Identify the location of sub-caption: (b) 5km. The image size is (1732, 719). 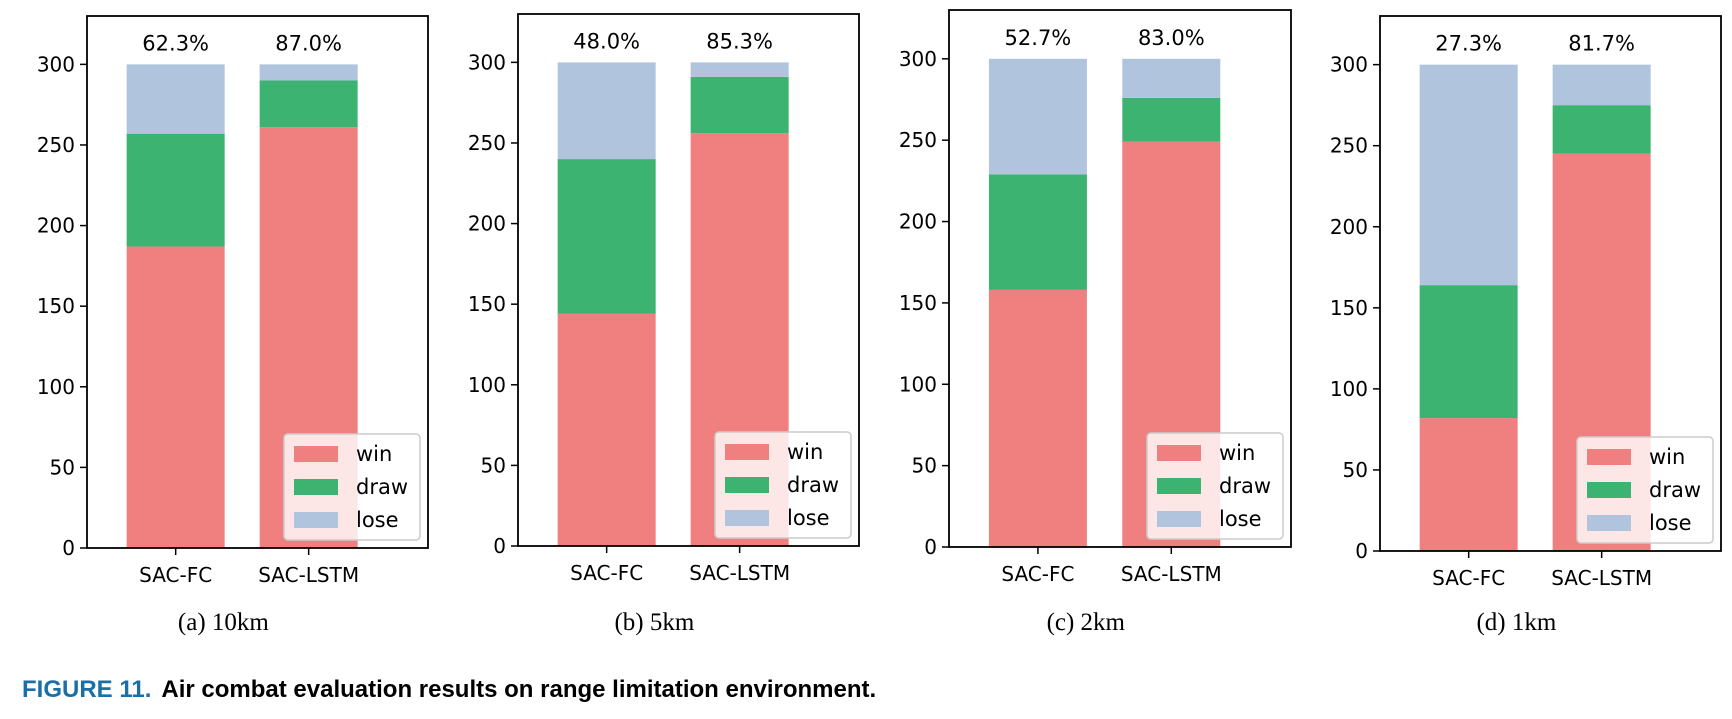
(654, 622).